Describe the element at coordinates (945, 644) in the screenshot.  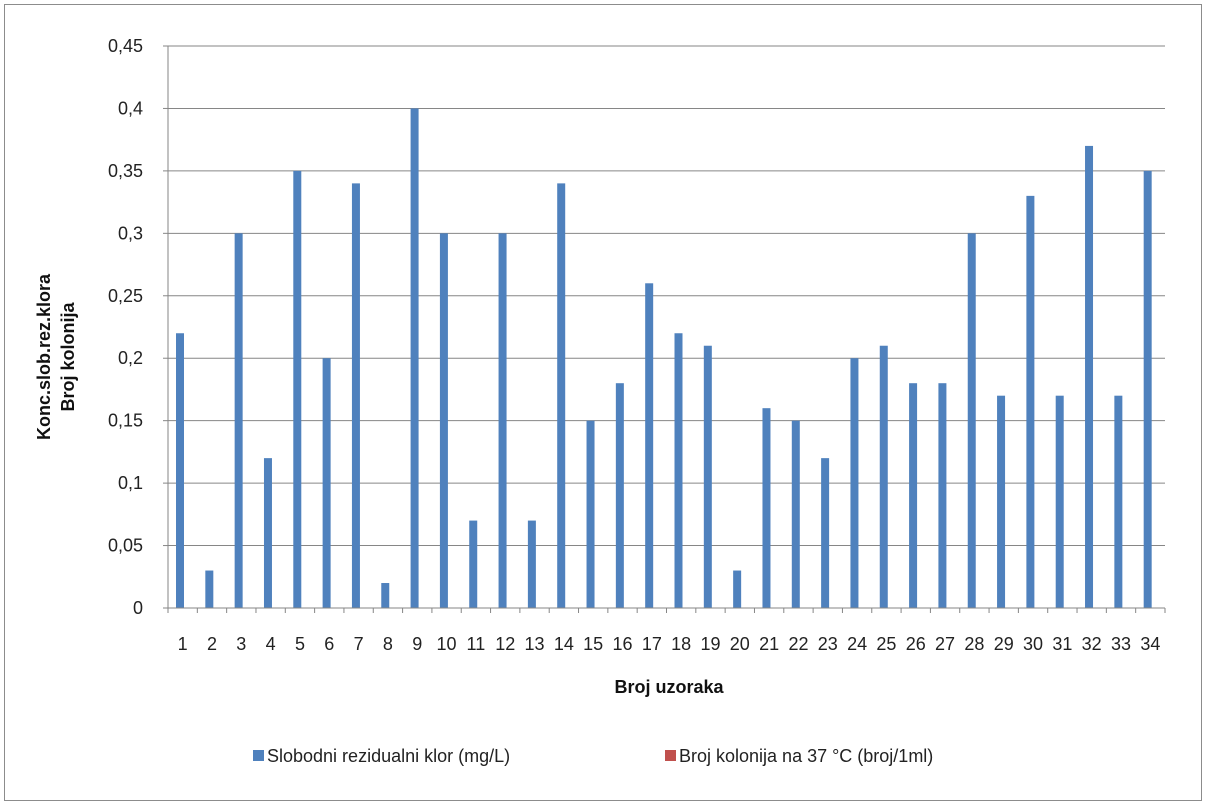
I see `x-tick-label: 27` at that location.